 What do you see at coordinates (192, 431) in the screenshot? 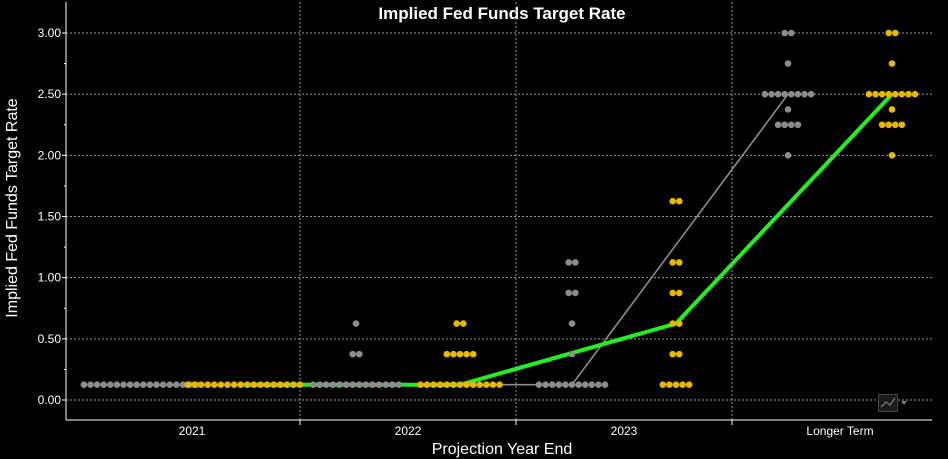
I see `x-tick-label: 2021` at bounding box center [192, 431].